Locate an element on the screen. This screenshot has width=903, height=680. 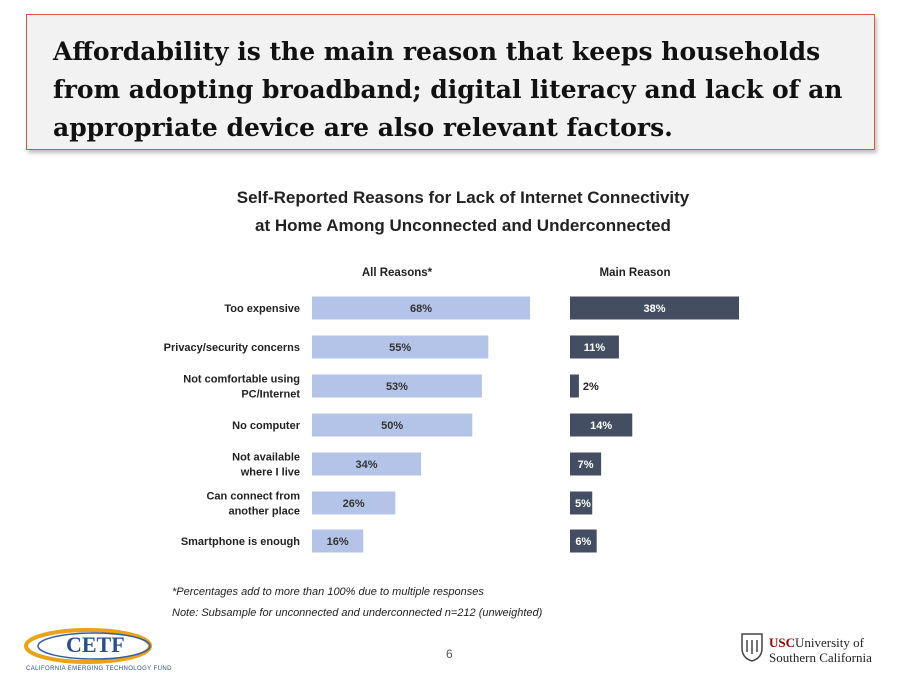
data-label-main-reason: 6% is located at coordinates (583, 542).